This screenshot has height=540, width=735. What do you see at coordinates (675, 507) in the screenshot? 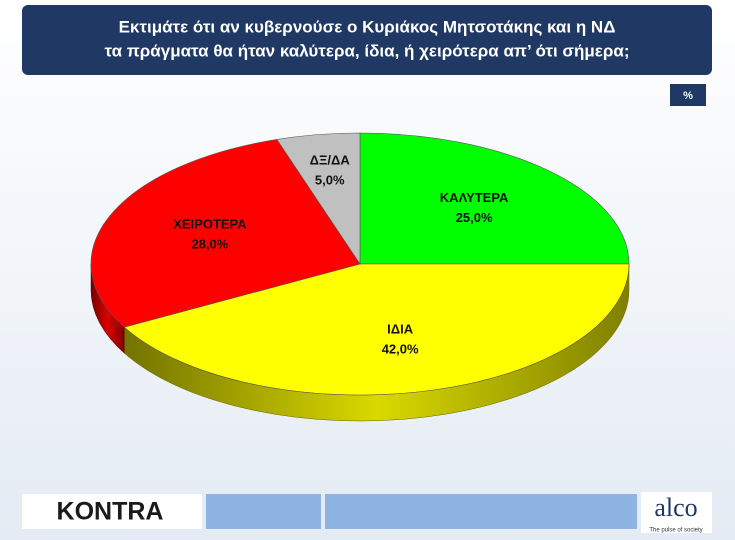
I see `logo-right: alco` at bounding box center [675, 507].